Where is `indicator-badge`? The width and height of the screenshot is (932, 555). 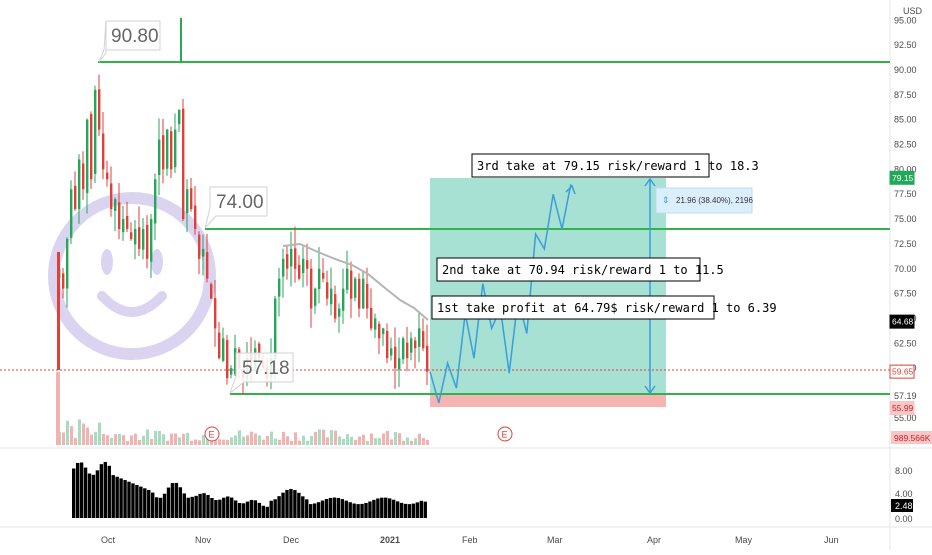 indicator-badge is located at coordinates (902, 505).